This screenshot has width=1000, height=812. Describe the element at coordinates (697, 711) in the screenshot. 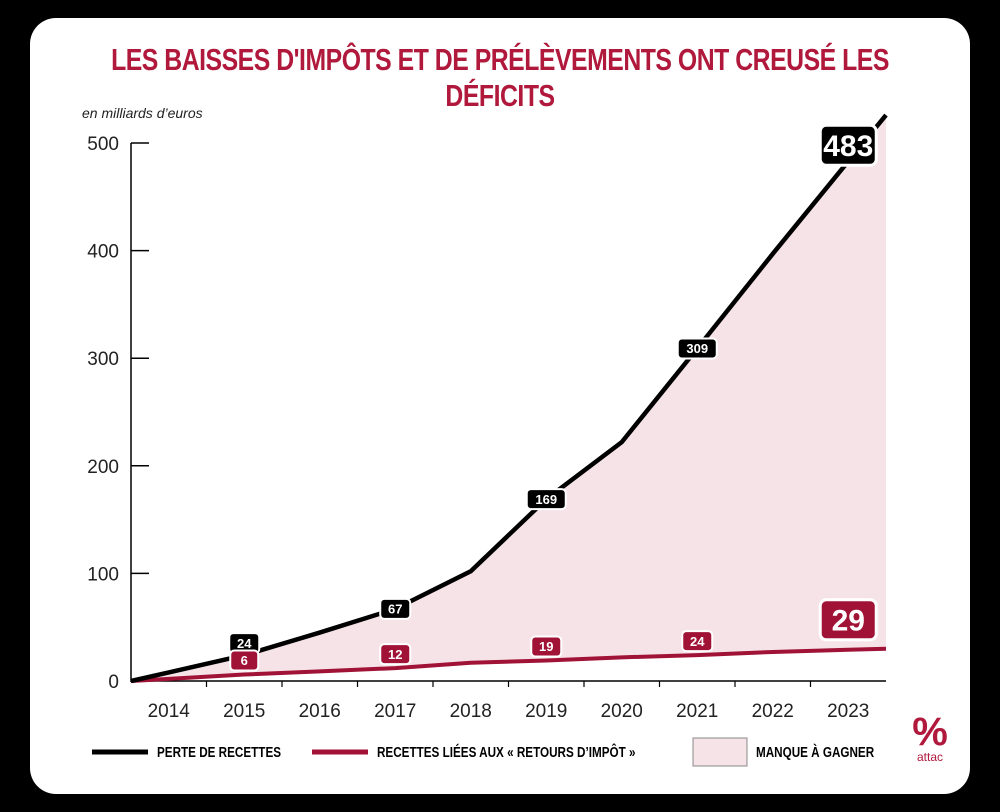

I see `x-tick-label: 2021` at that location.